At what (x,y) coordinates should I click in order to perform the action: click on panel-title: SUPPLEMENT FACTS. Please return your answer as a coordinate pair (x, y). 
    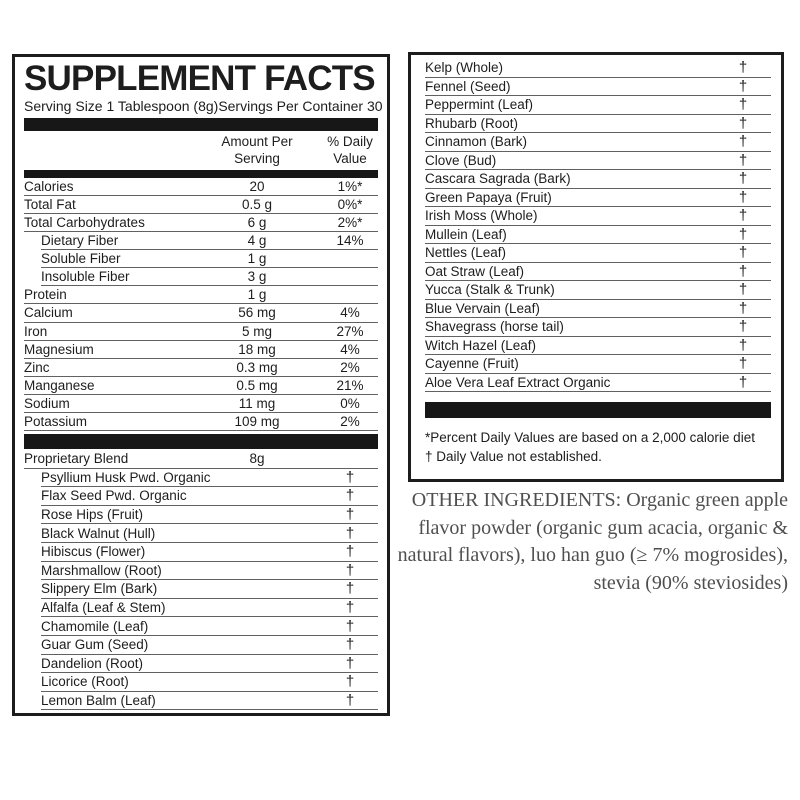
    Looking at the image, I should click on (200, 78).